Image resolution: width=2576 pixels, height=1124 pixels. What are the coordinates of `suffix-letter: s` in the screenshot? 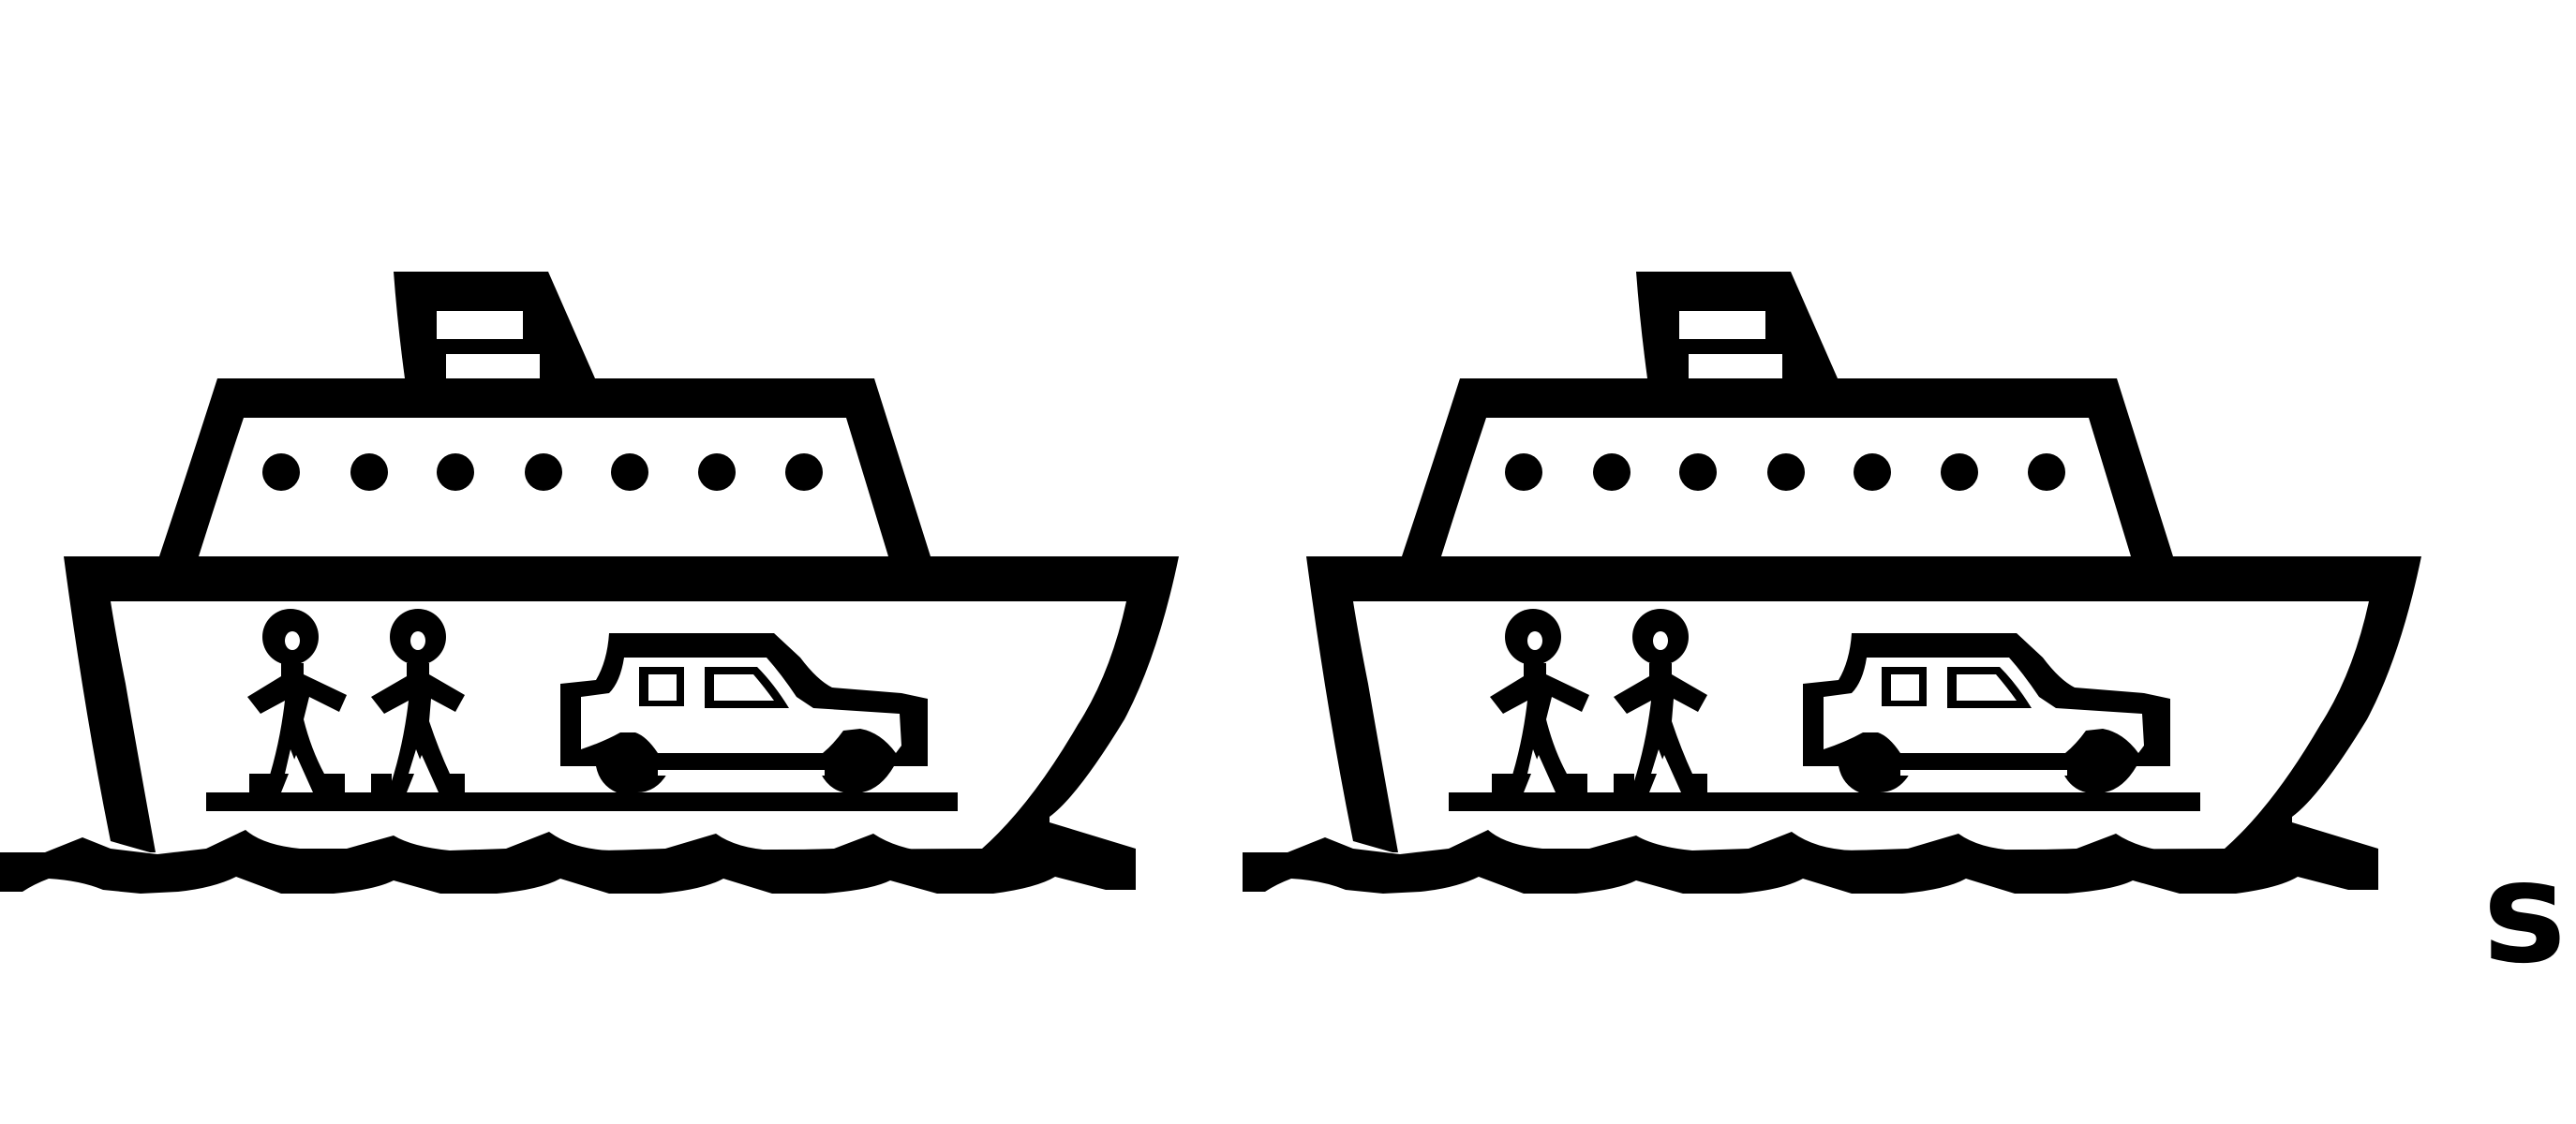 It's located at (2524, 913).